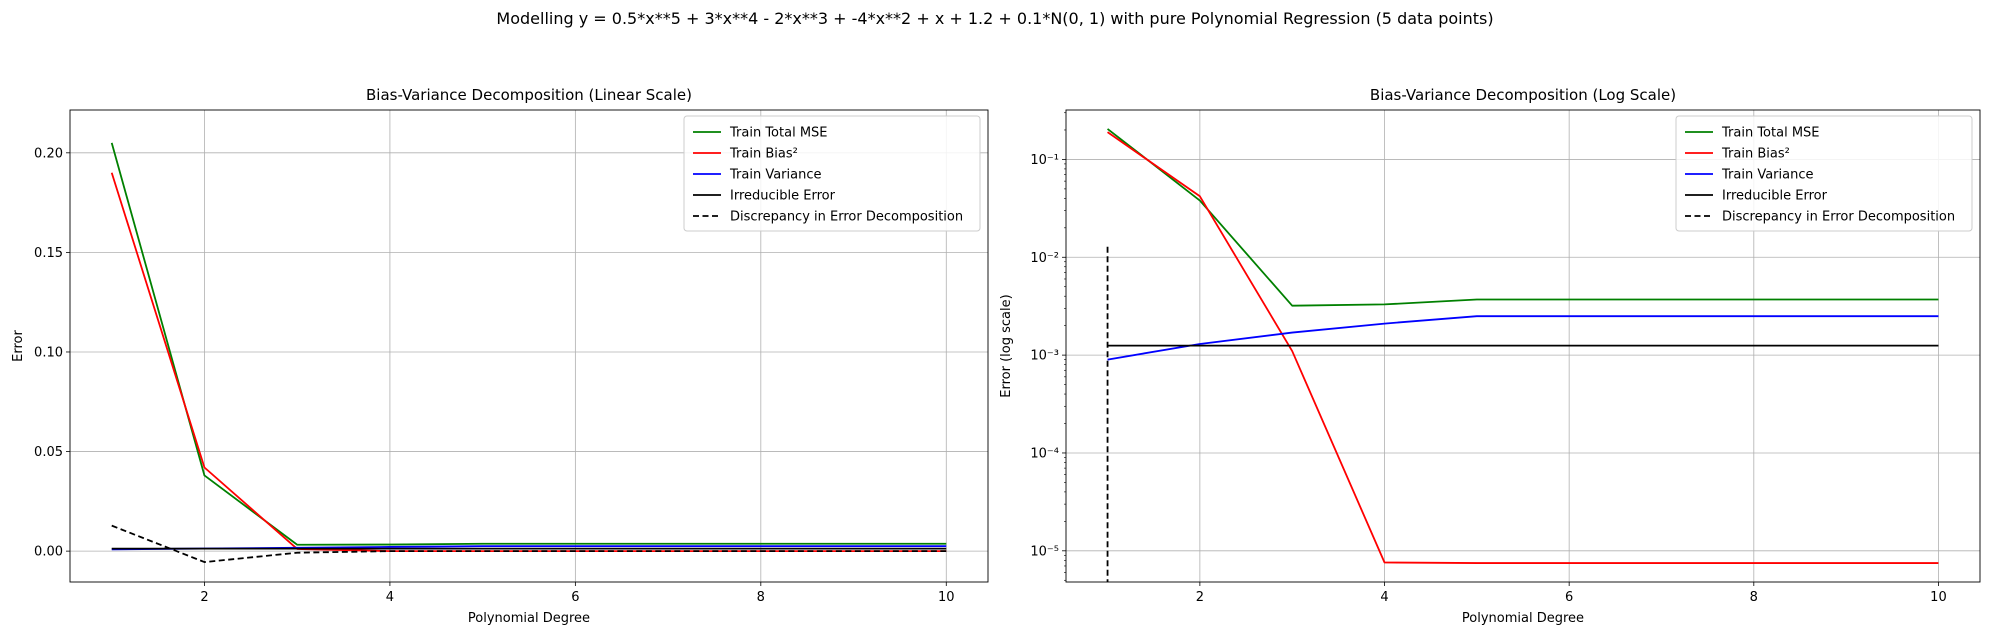  Describe the element at coordinates (48, 452) in the screenshot. I see `y-tick-label: 0.05` at that location.